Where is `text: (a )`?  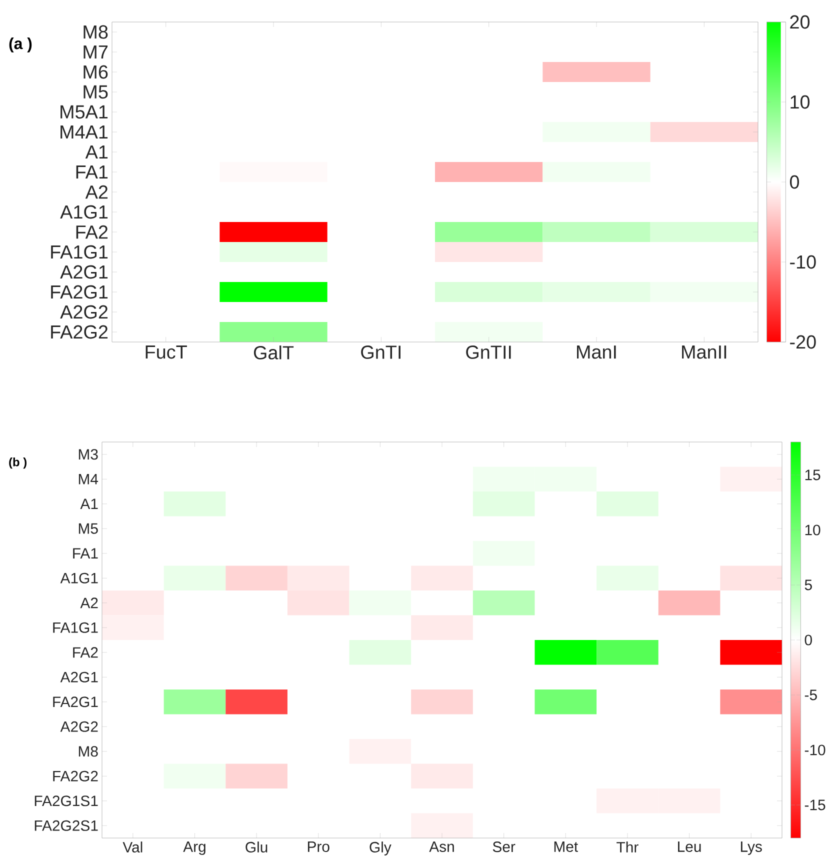 text: (a ) is located at coordinates (20, 45).